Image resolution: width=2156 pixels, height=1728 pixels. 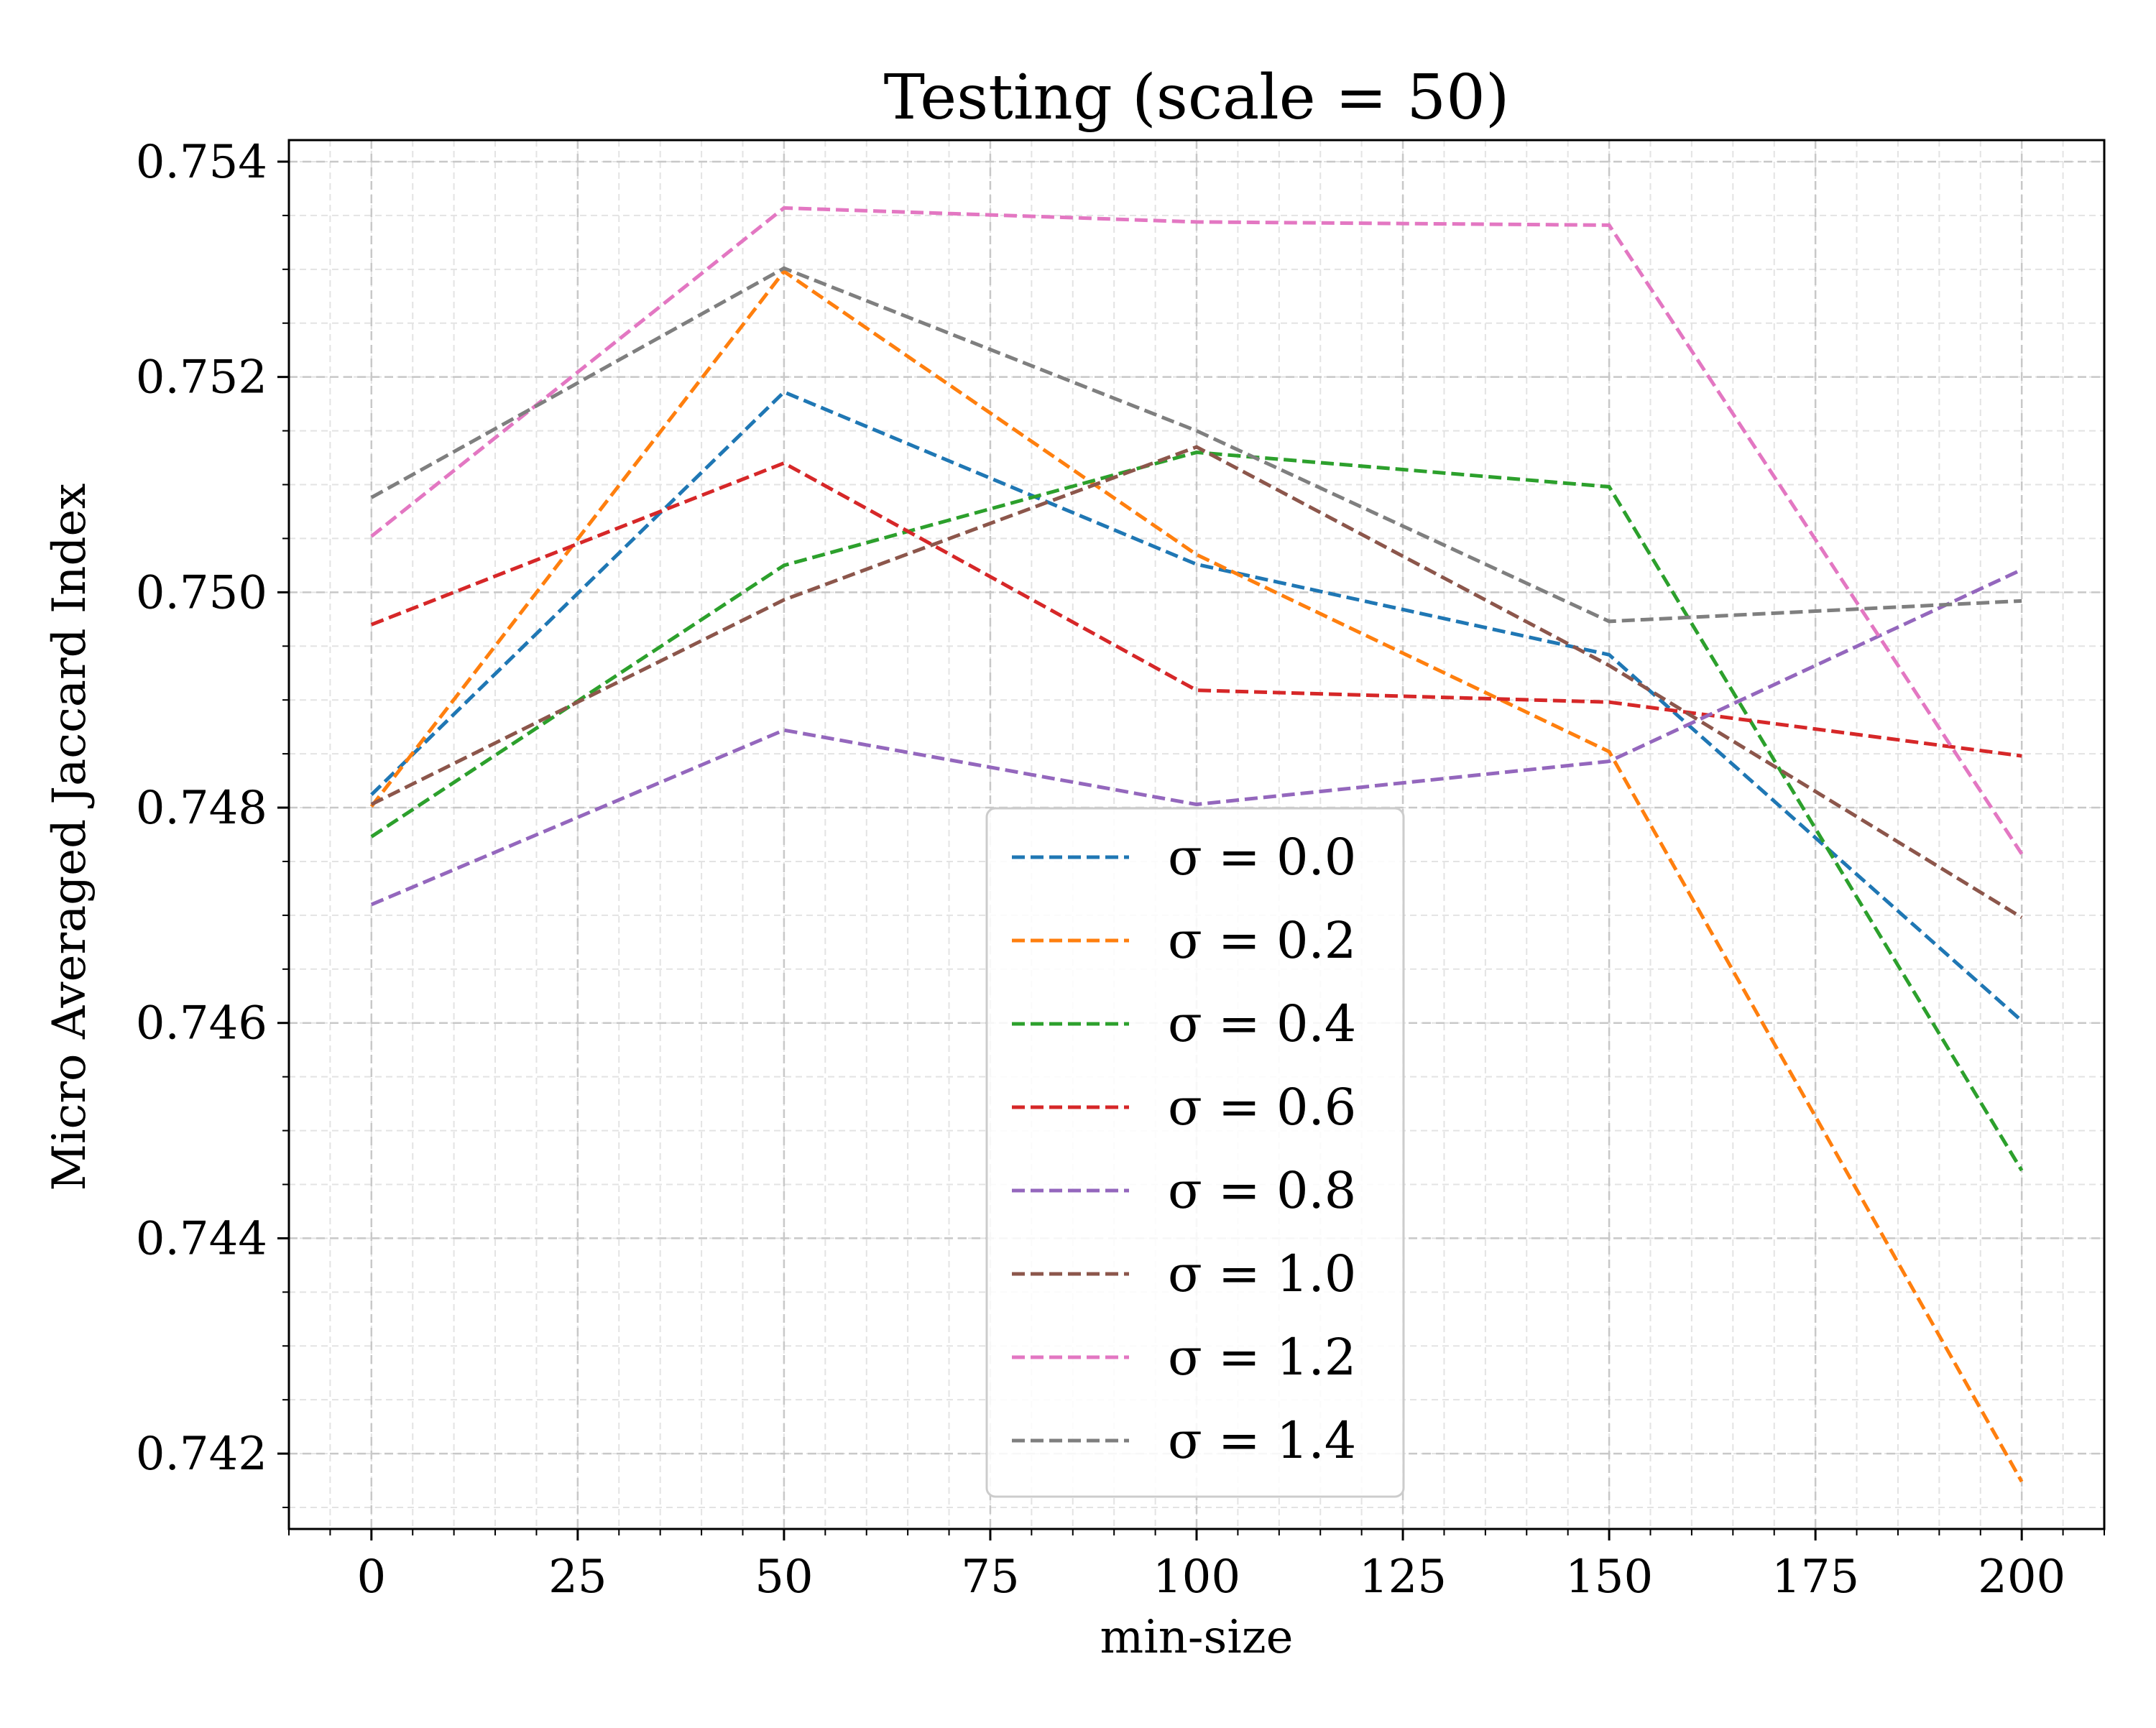 I want to click on y-tick-label: 0.746, so click(x=201, y=1024).